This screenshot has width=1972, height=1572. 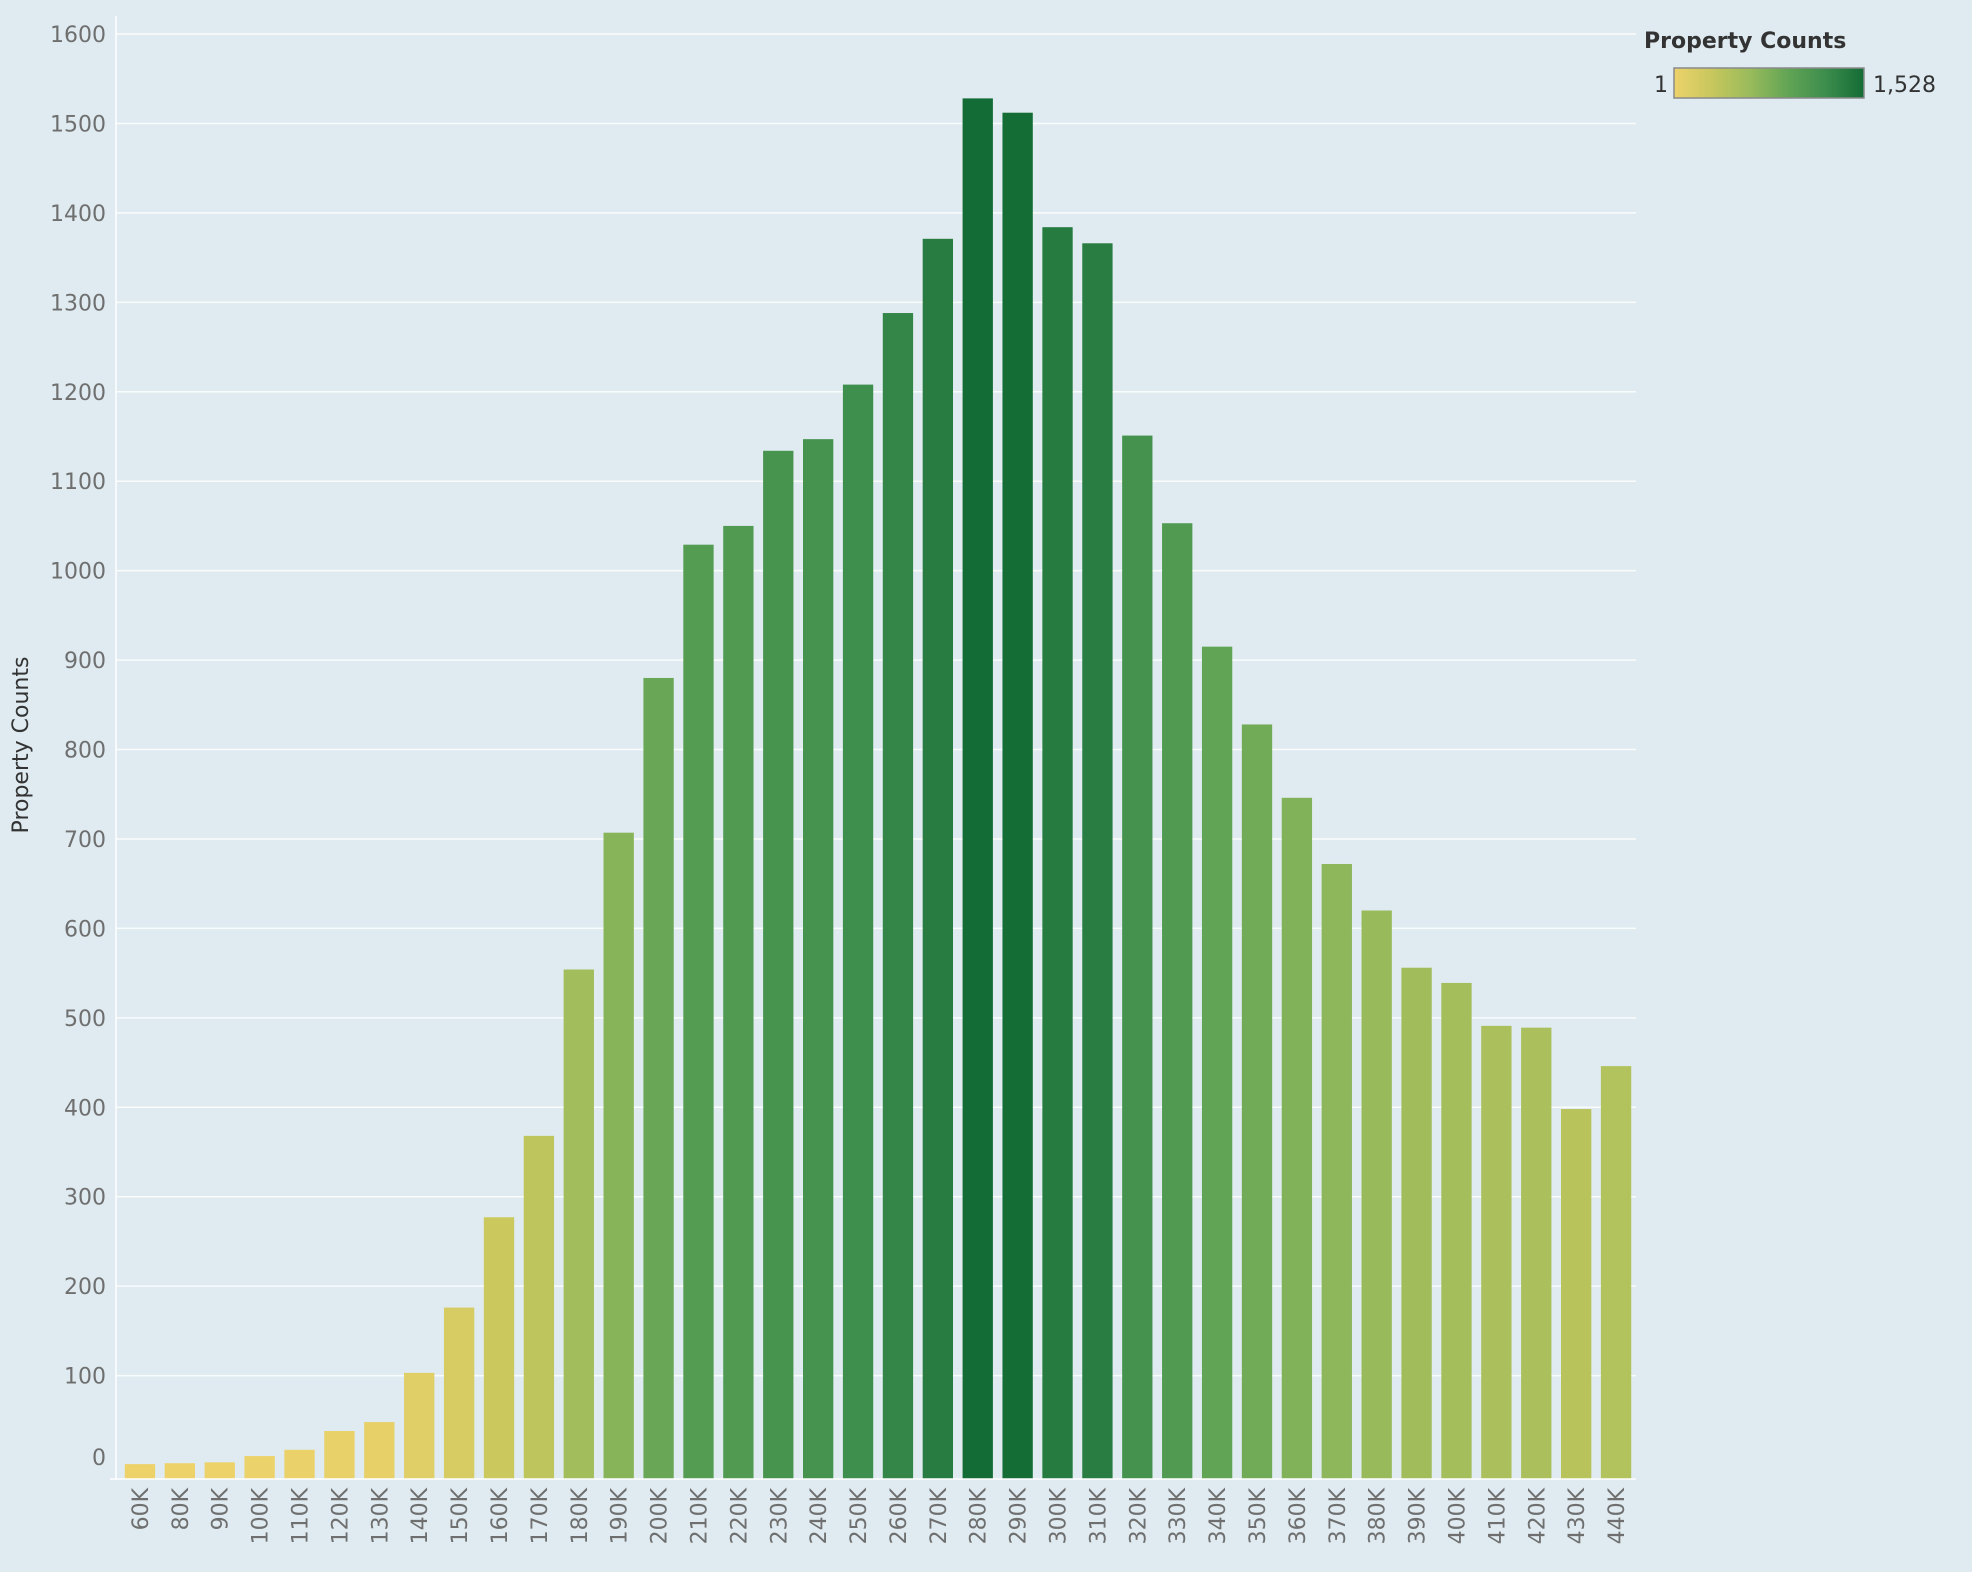 I want to click on y-tick-label: 600, so click(x=85, y=929).